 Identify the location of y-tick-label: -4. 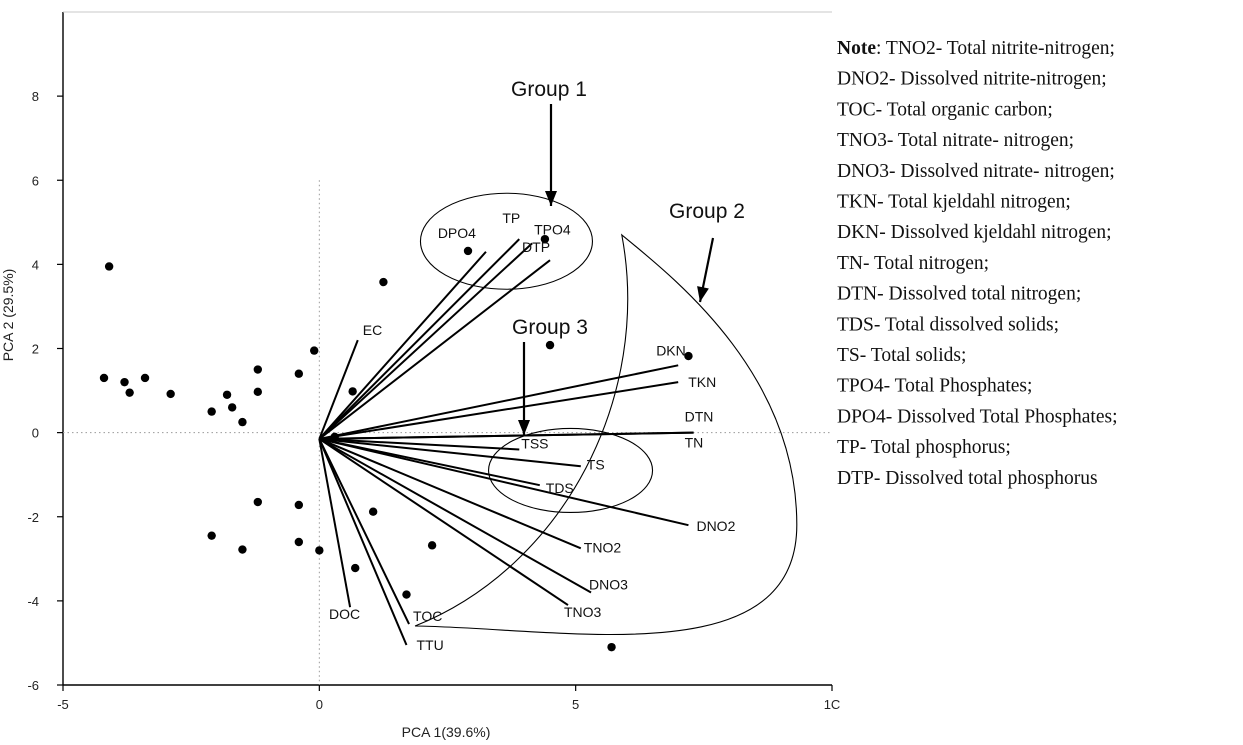
(33, 601).